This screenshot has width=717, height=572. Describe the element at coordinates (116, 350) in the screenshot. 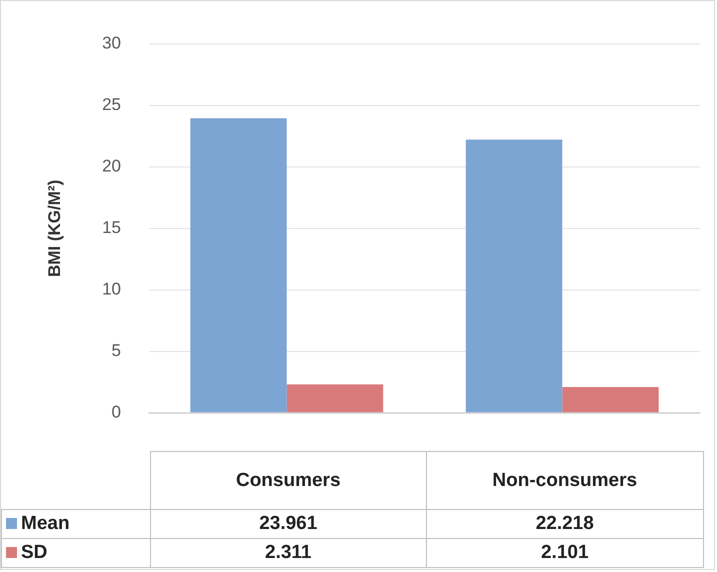

I see `y-tick-label: 5` at that location.